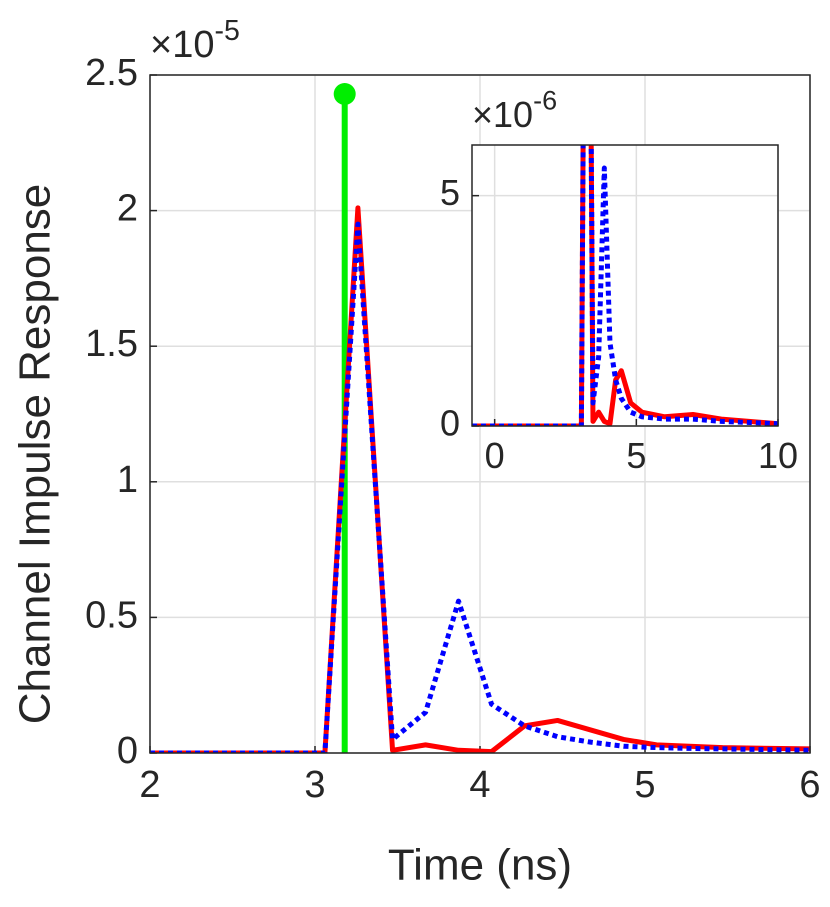 The height and width of the screenshot is (907, 830). I want to click on plot-lines, so click(625, 285).